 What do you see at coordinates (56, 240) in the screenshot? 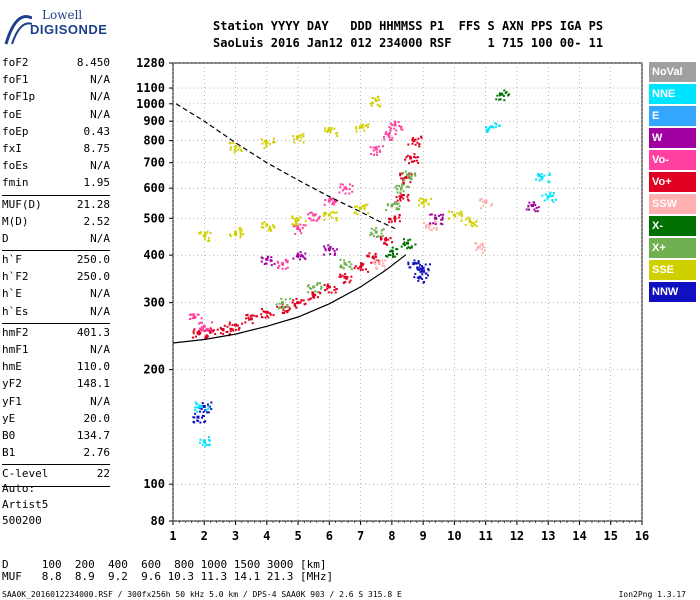
I see `param-row: D N/A` at bounding box center [56, 240].